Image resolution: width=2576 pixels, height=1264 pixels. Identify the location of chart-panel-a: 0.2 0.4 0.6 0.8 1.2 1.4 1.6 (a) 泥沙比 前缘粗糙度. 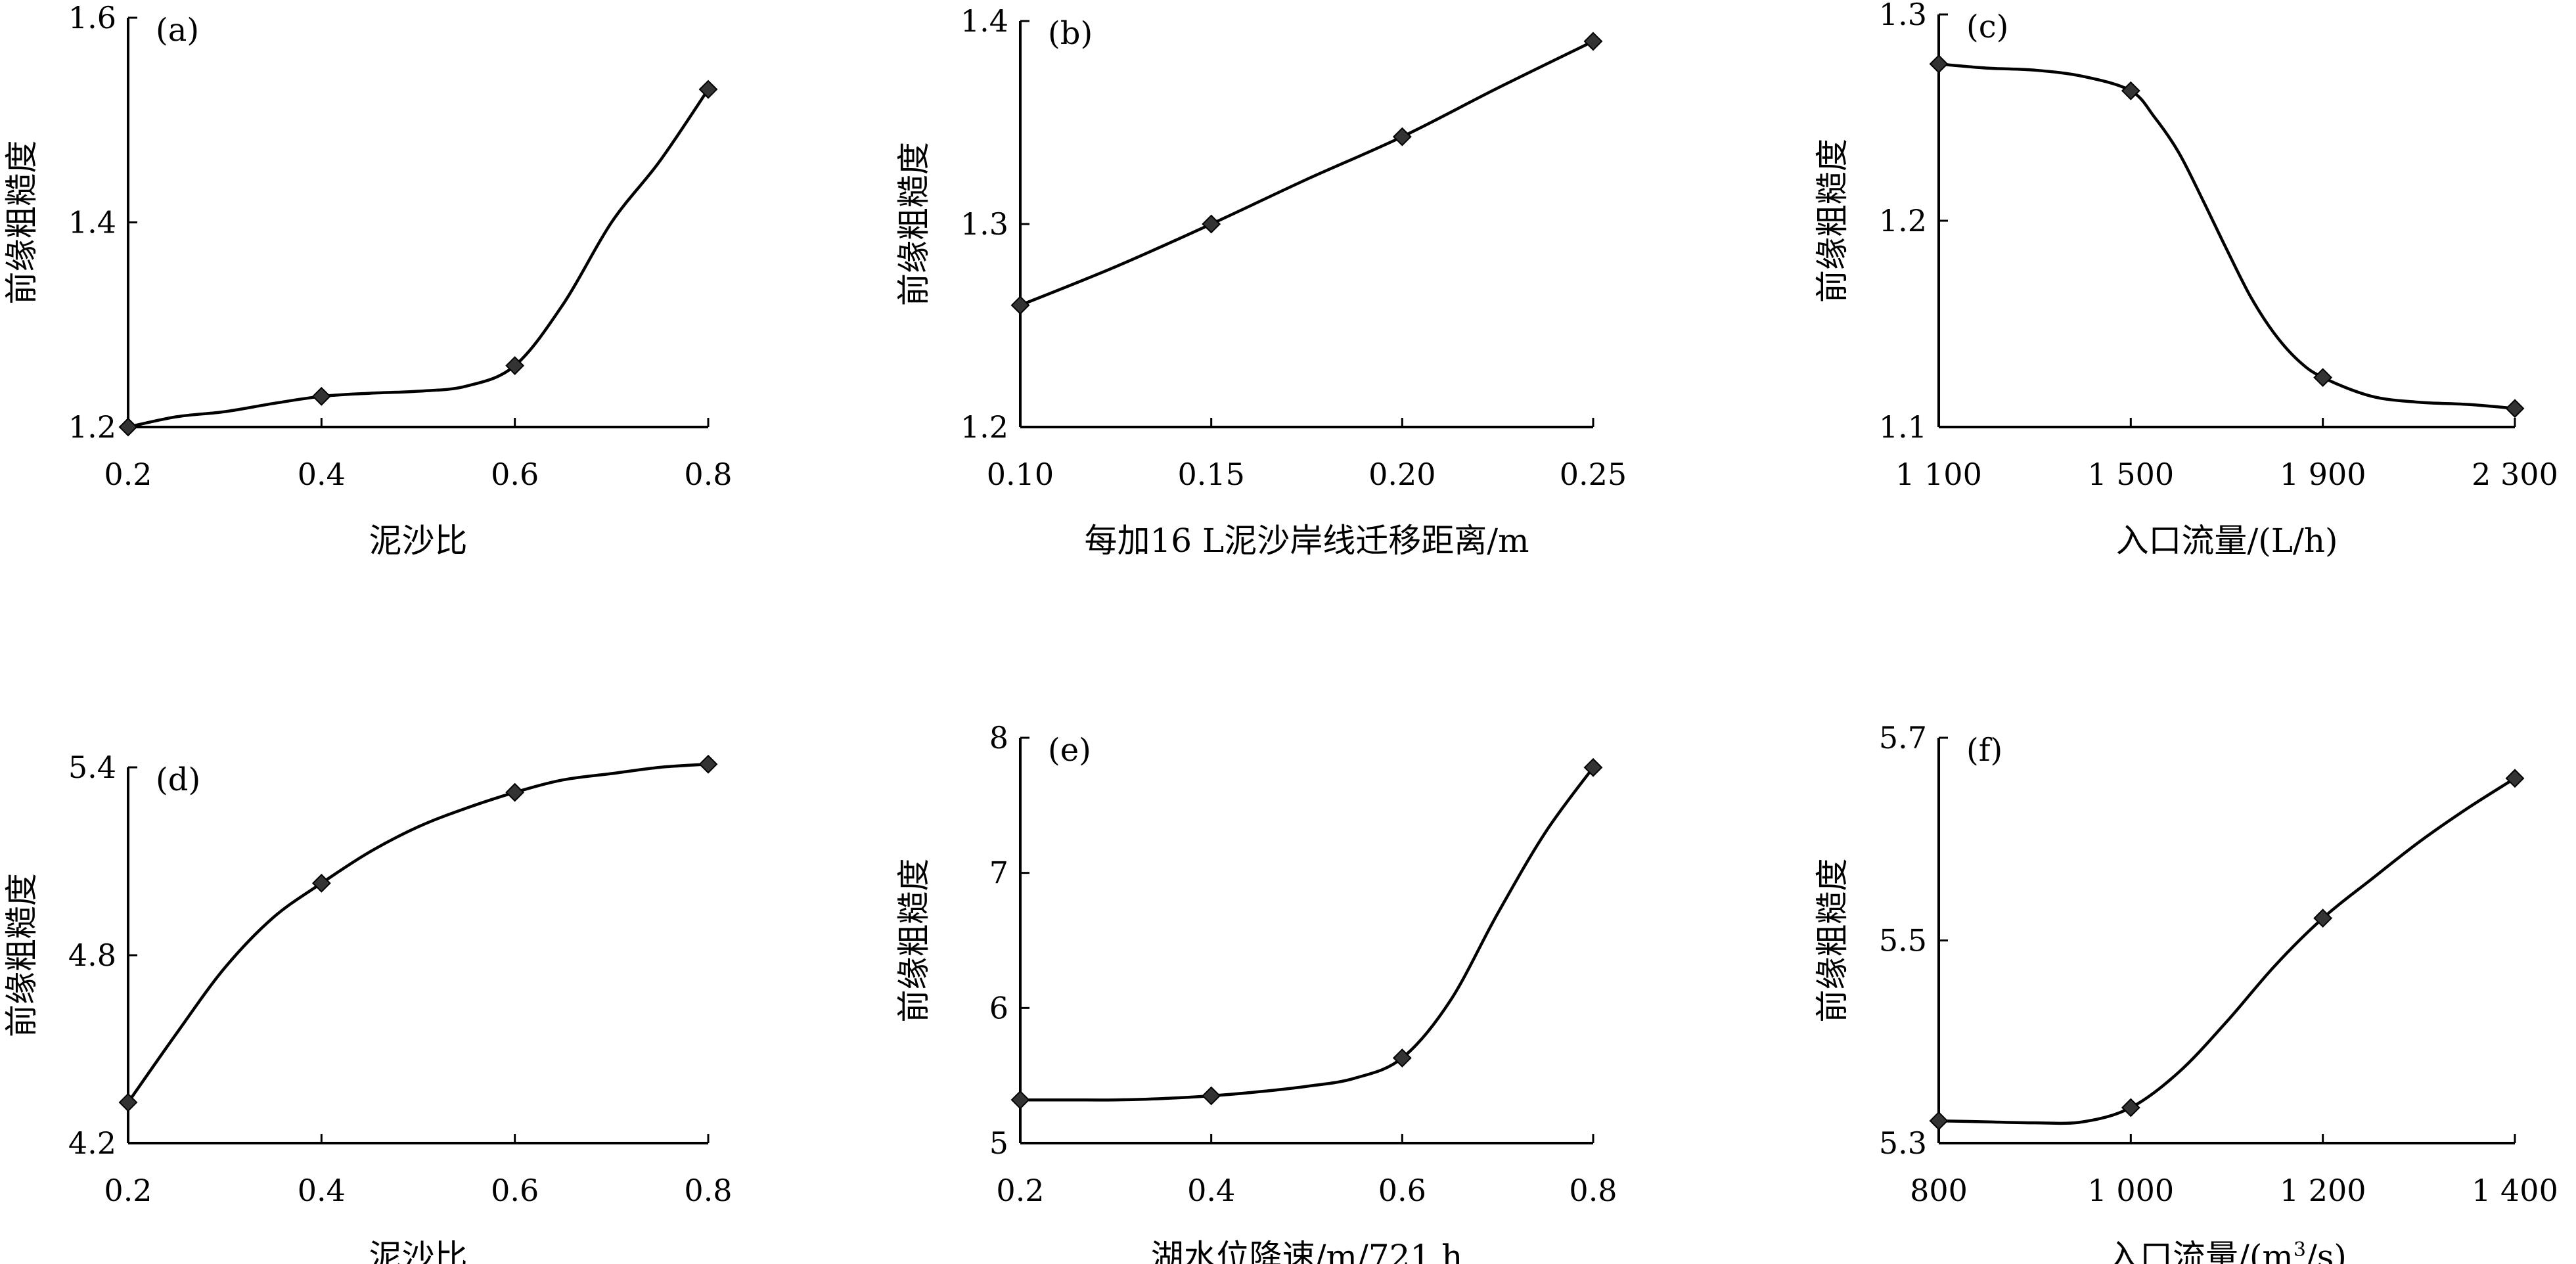
(368, 280).